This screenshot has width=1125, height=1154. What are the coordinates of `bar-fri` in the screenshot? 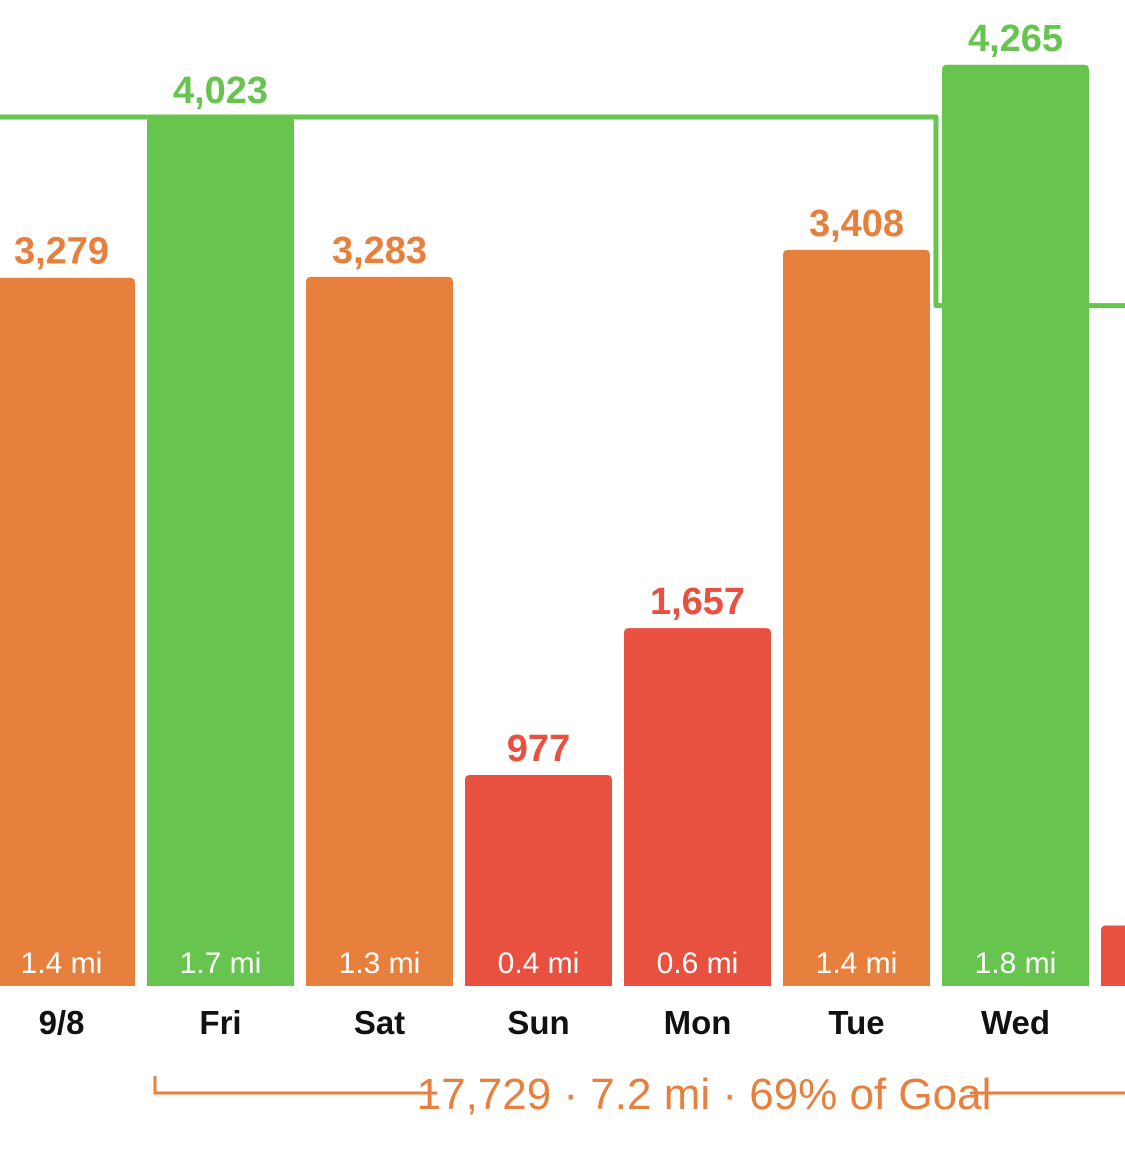 It's located at (220, 552).